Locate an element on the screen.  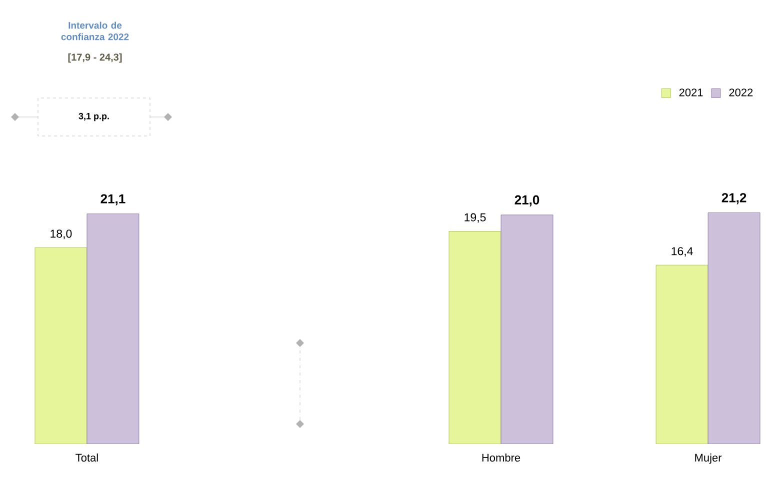
data-label: 18,0 is located at coordinates (61, 235).